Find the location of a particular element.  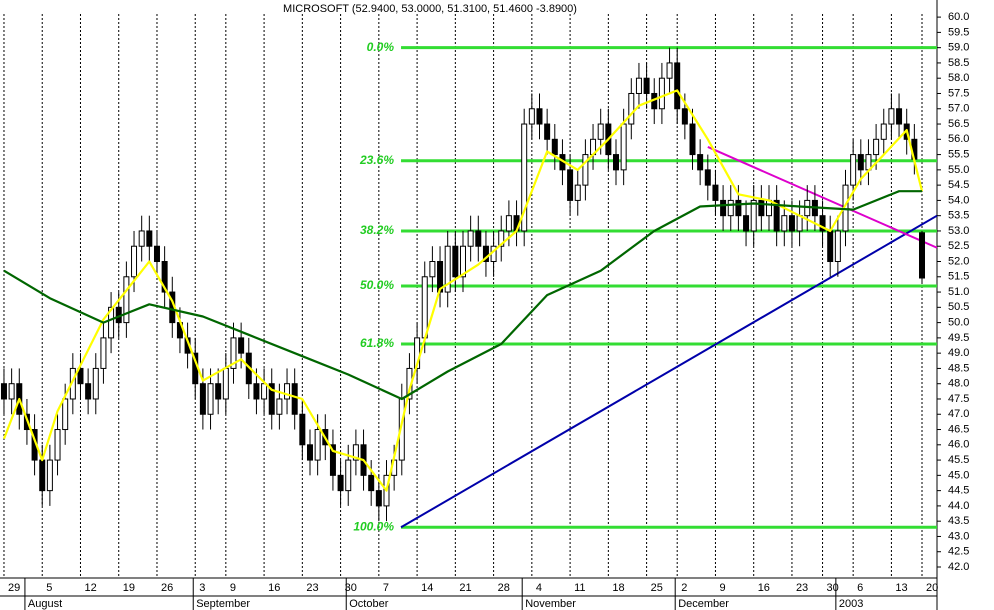

y-tick-label: 45.0 is located at coordinates (958, 475).